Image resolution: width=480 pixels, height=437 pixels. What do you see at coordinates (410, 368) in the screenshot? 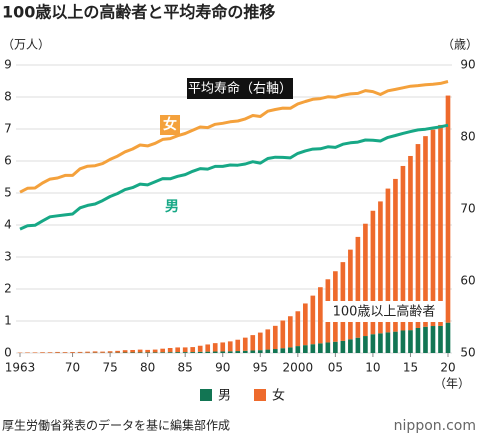
I see `x-tick-label: 15` at bounding box center [410, 368].